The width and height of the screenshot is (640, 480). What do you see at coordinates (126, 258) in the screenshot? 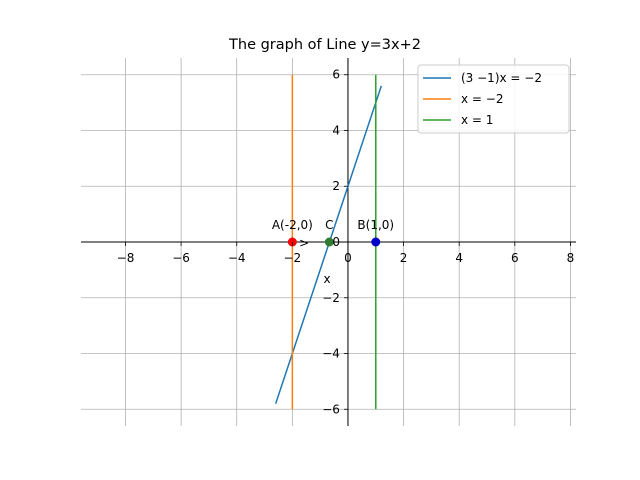
I see `x-tick-label: −8` at bounding box center [126, 258].